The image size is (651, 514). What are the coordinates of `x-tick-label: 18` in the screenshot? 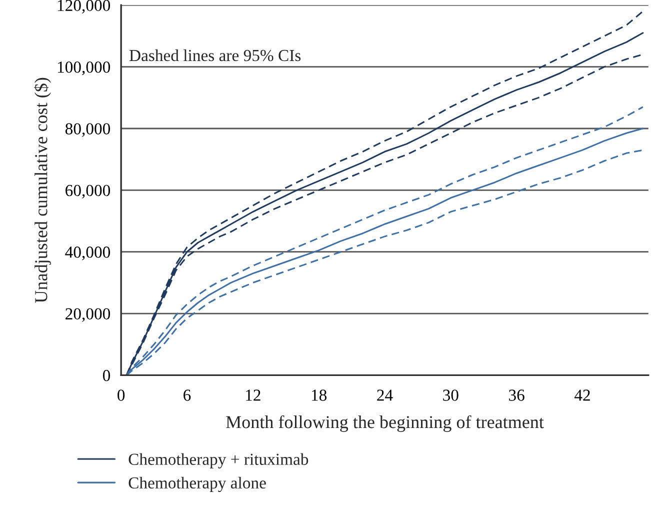 It's located at (319, 395).